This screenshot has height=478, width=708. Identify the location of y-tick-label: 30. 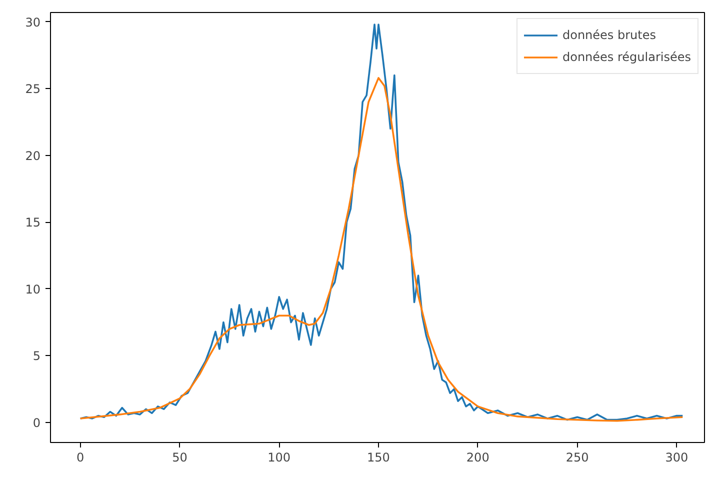
(33, 22).